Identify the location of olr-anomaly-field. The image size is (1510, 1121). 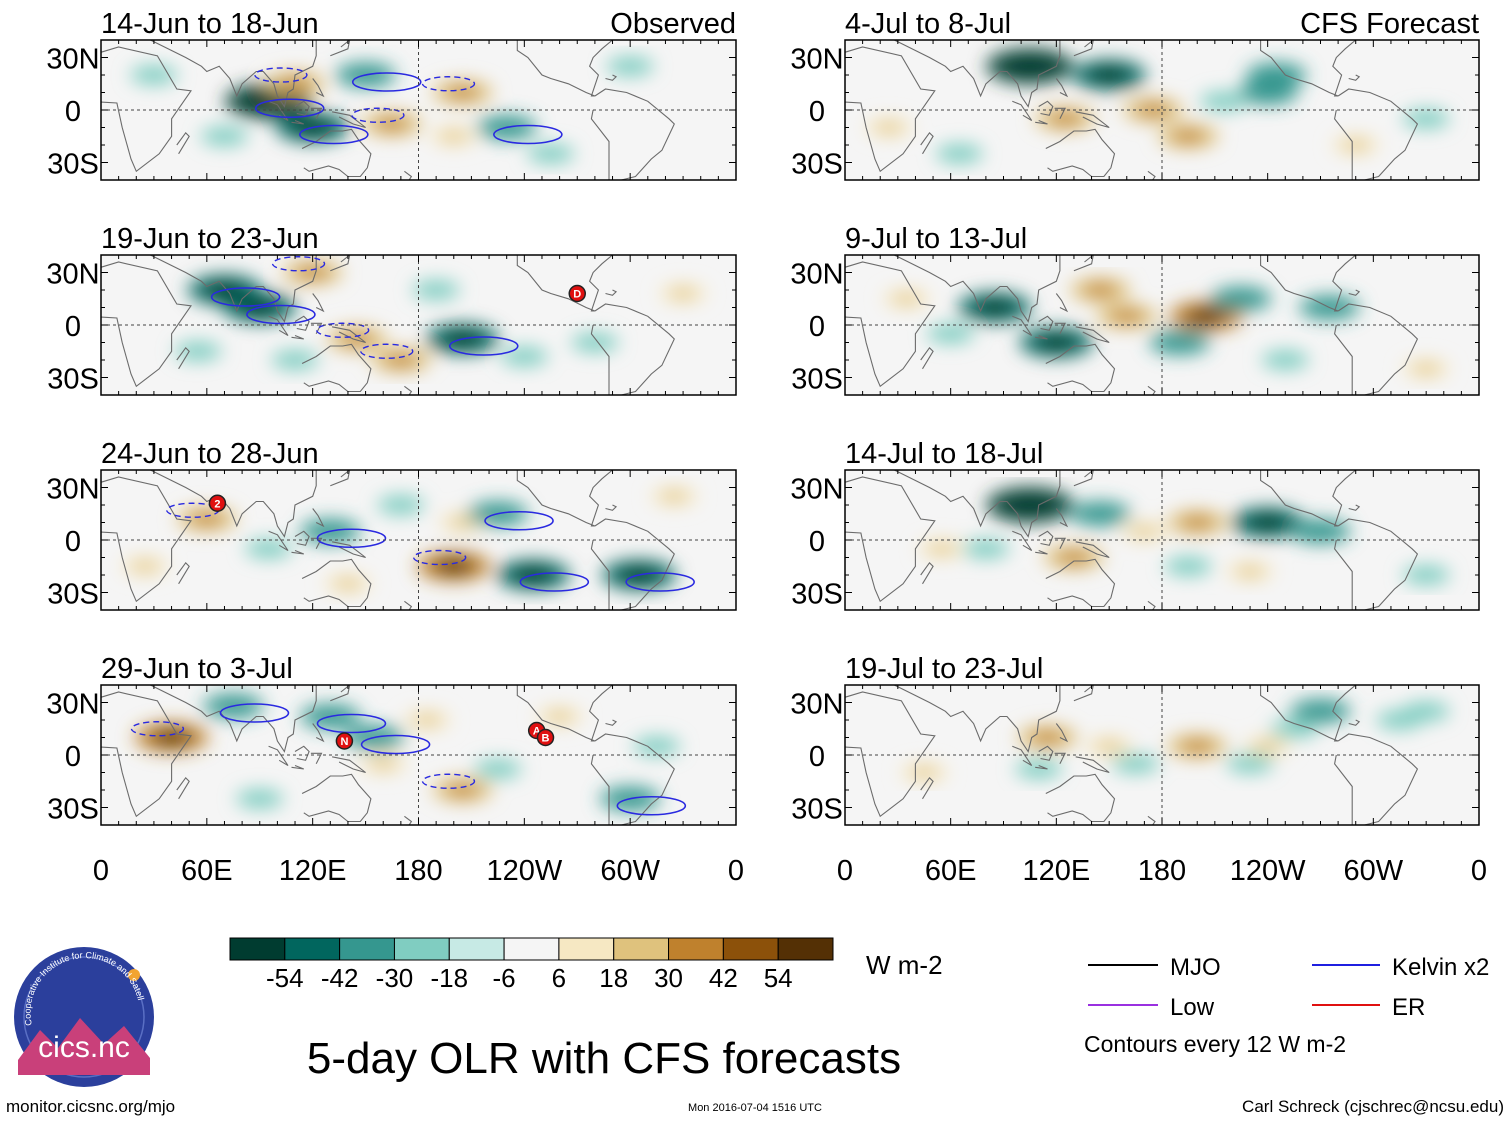
(1184, 536).